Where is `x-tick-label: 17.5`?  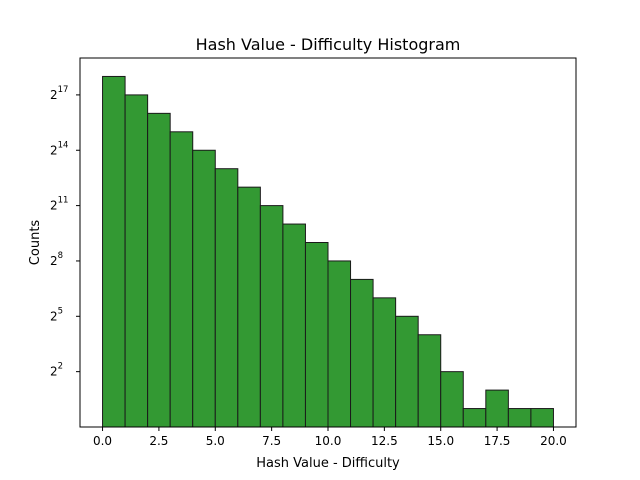
x-tick-label: 17.5 is located at coordinates (497, 441).